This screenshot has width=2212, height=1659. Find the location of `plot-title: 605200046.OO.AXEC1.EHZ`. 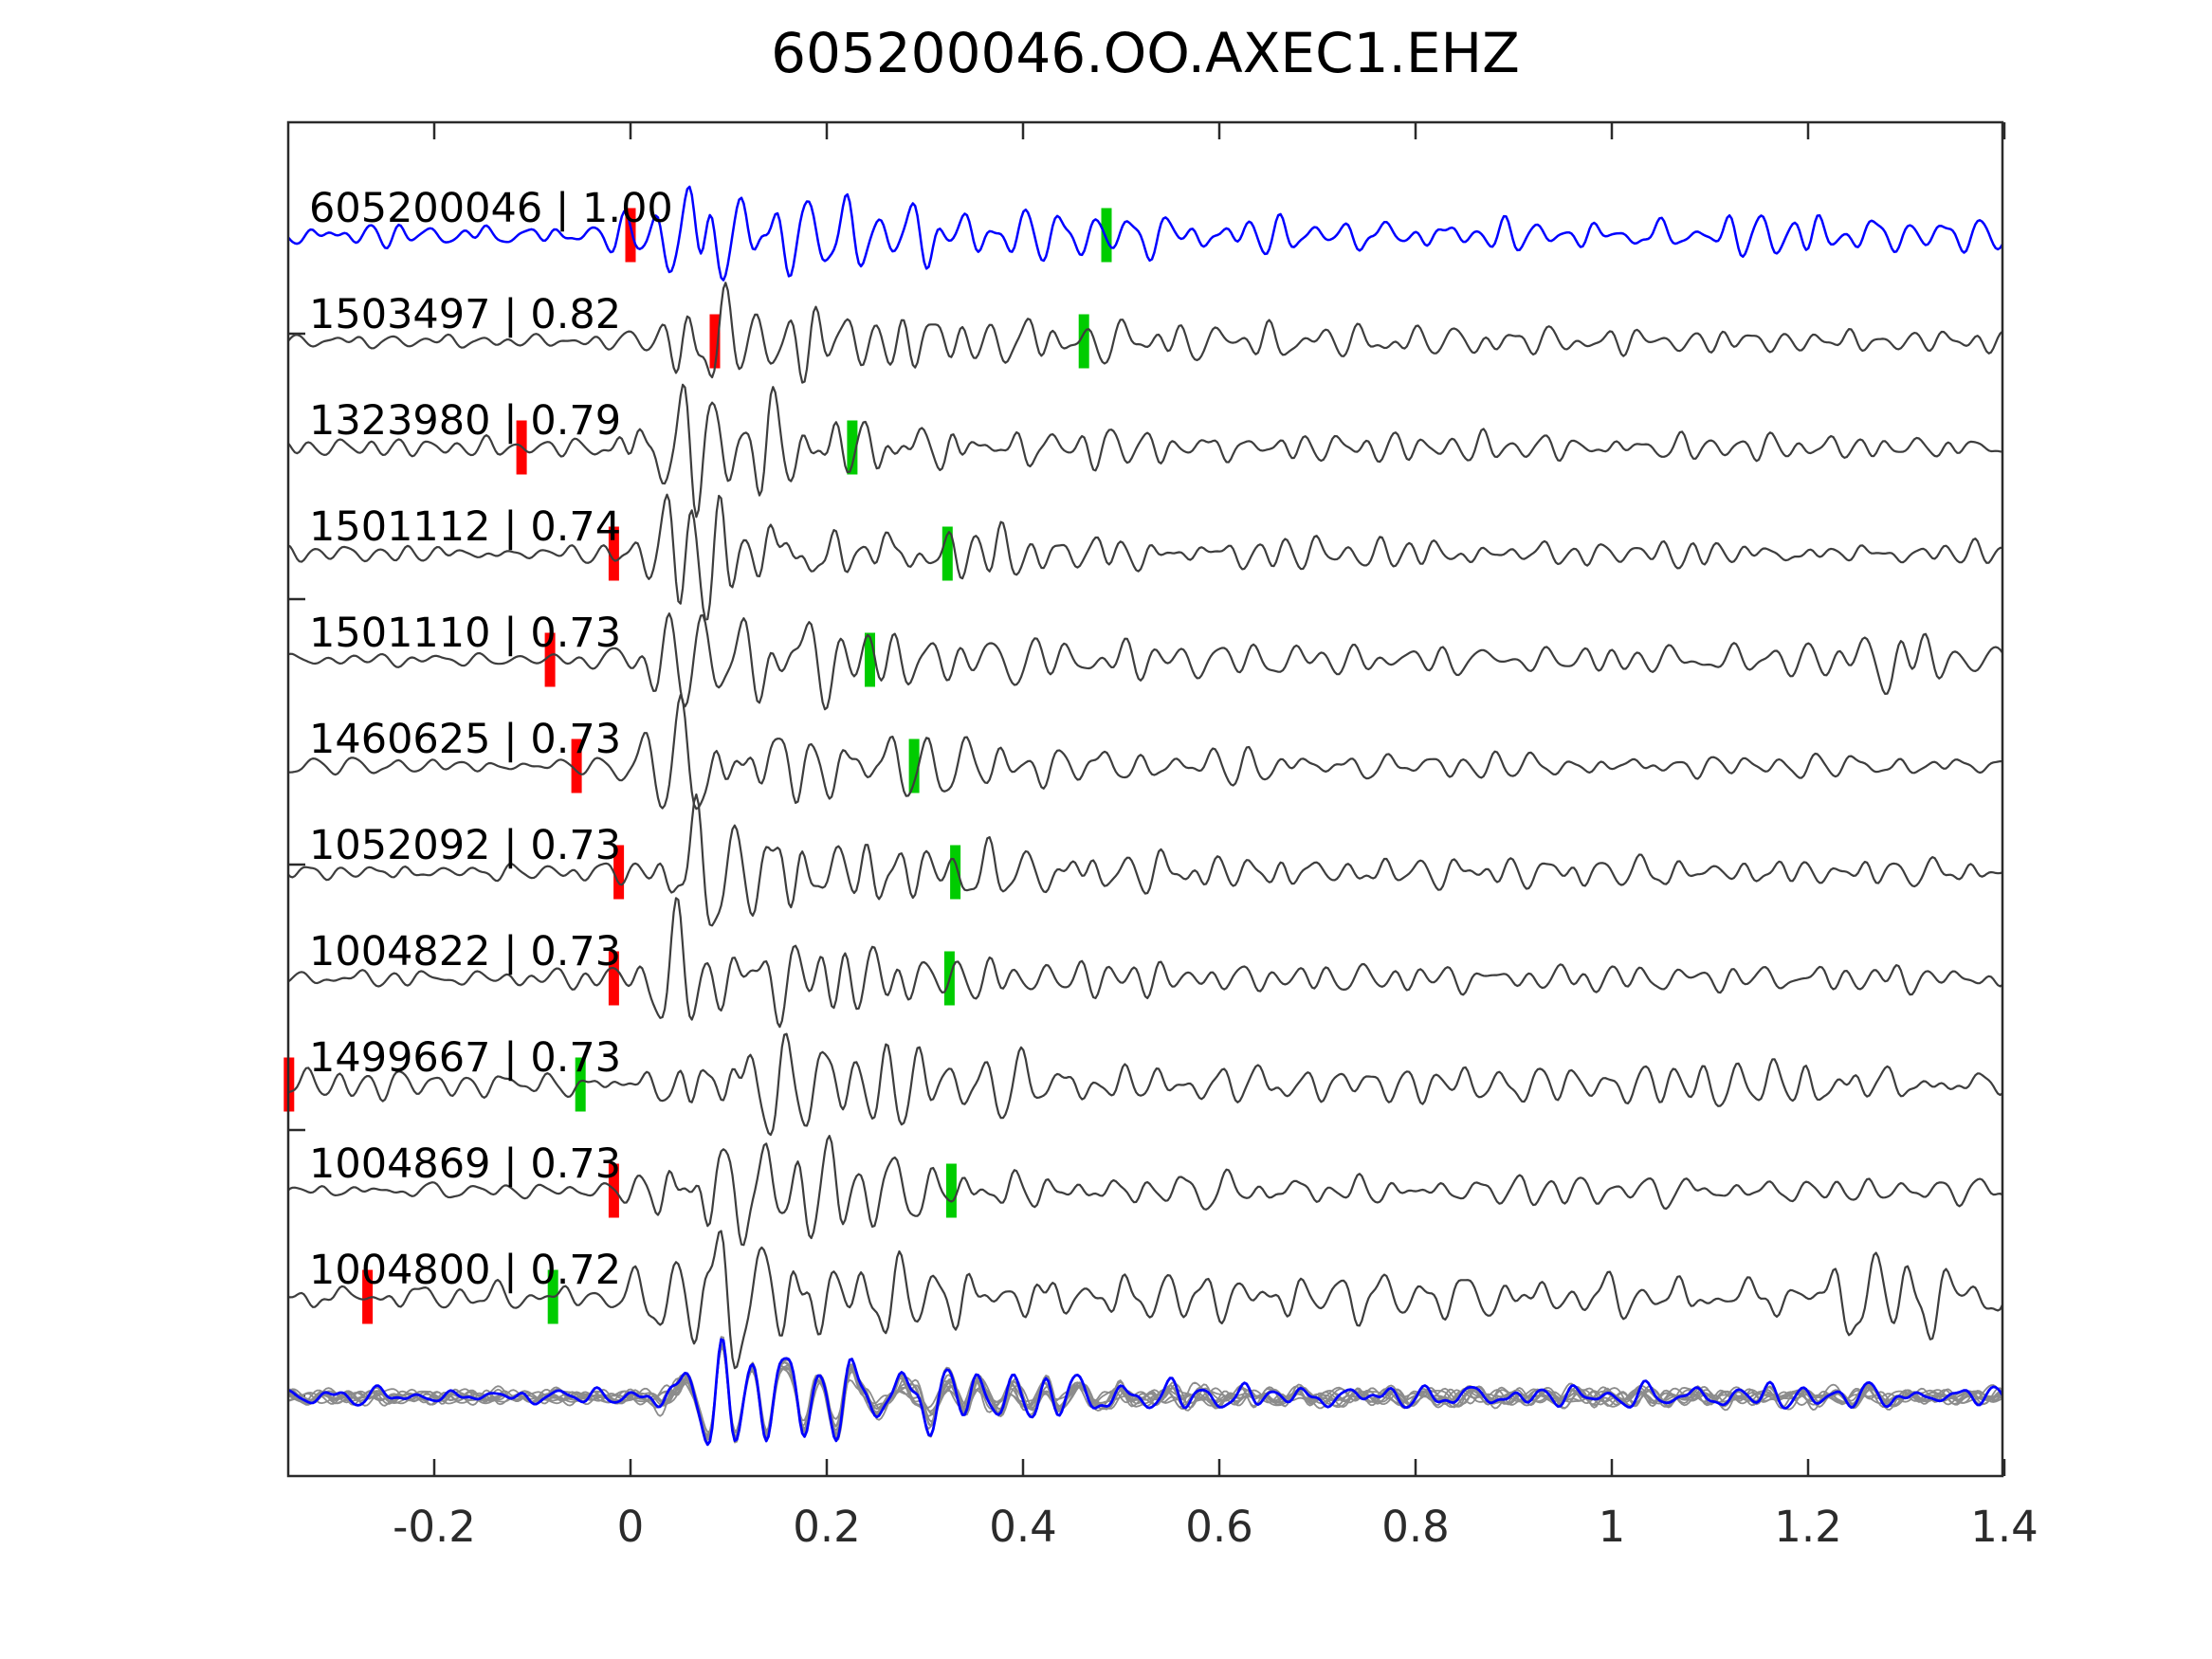

plot-title: 605200046.OO.AXEC1.EHZ is located at coordinates (1145, 53).